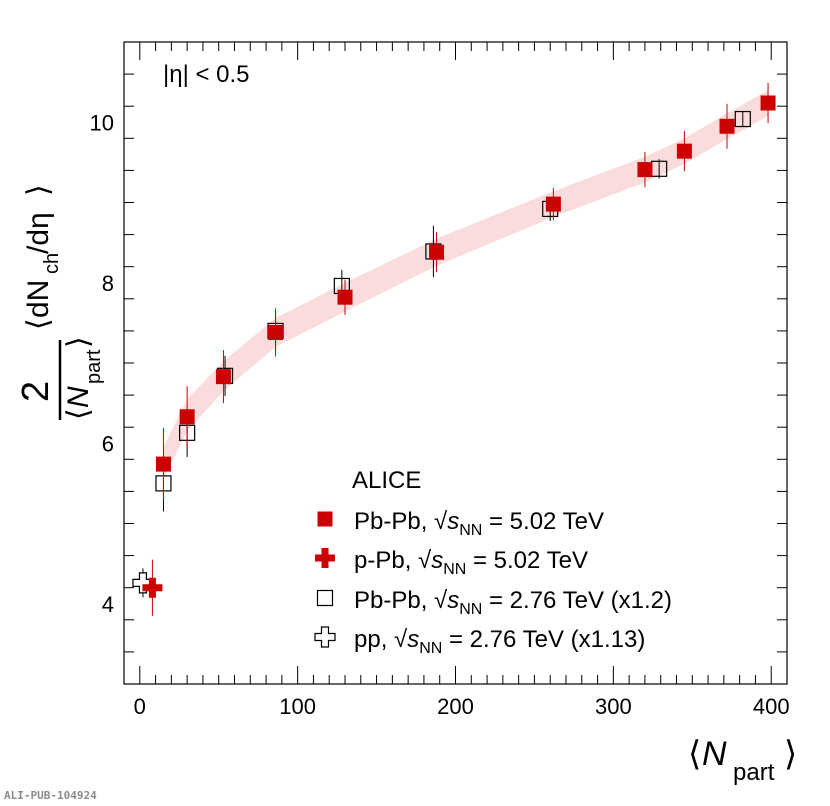 The width and height of the screenshot is (830, 806). What do you see at coordinates (479, 523) in the screenshot?
I see `legend-entry-label: Pb-Pb, √sNN = 5.02 TeV` at bounding box center [479, 523].